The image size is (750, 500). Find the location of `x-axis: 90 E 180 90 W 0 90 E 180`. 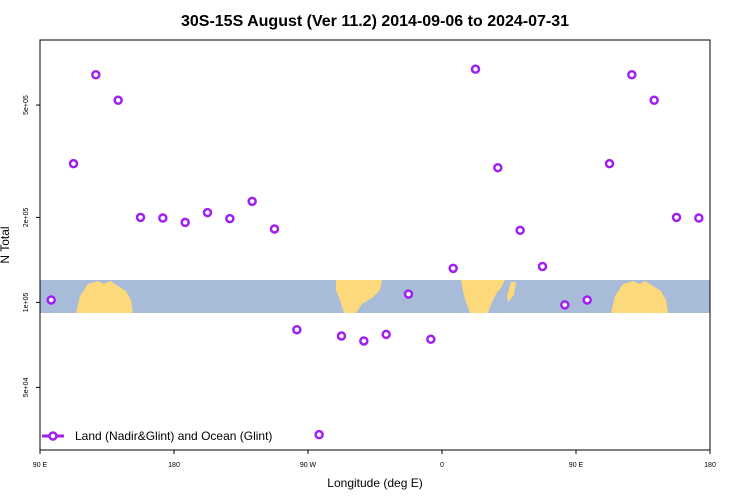

x-axis: 90 E 180 90 W 0 90 E 180 is located at coordinates (374, 459).